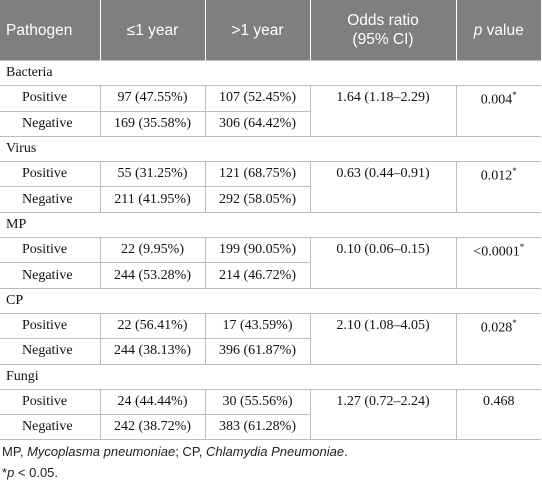  What do you see at coordinates (152, 174) in the screenshot?
I see `cell: 55 (31.25%)` at bounding box center [152, 174].